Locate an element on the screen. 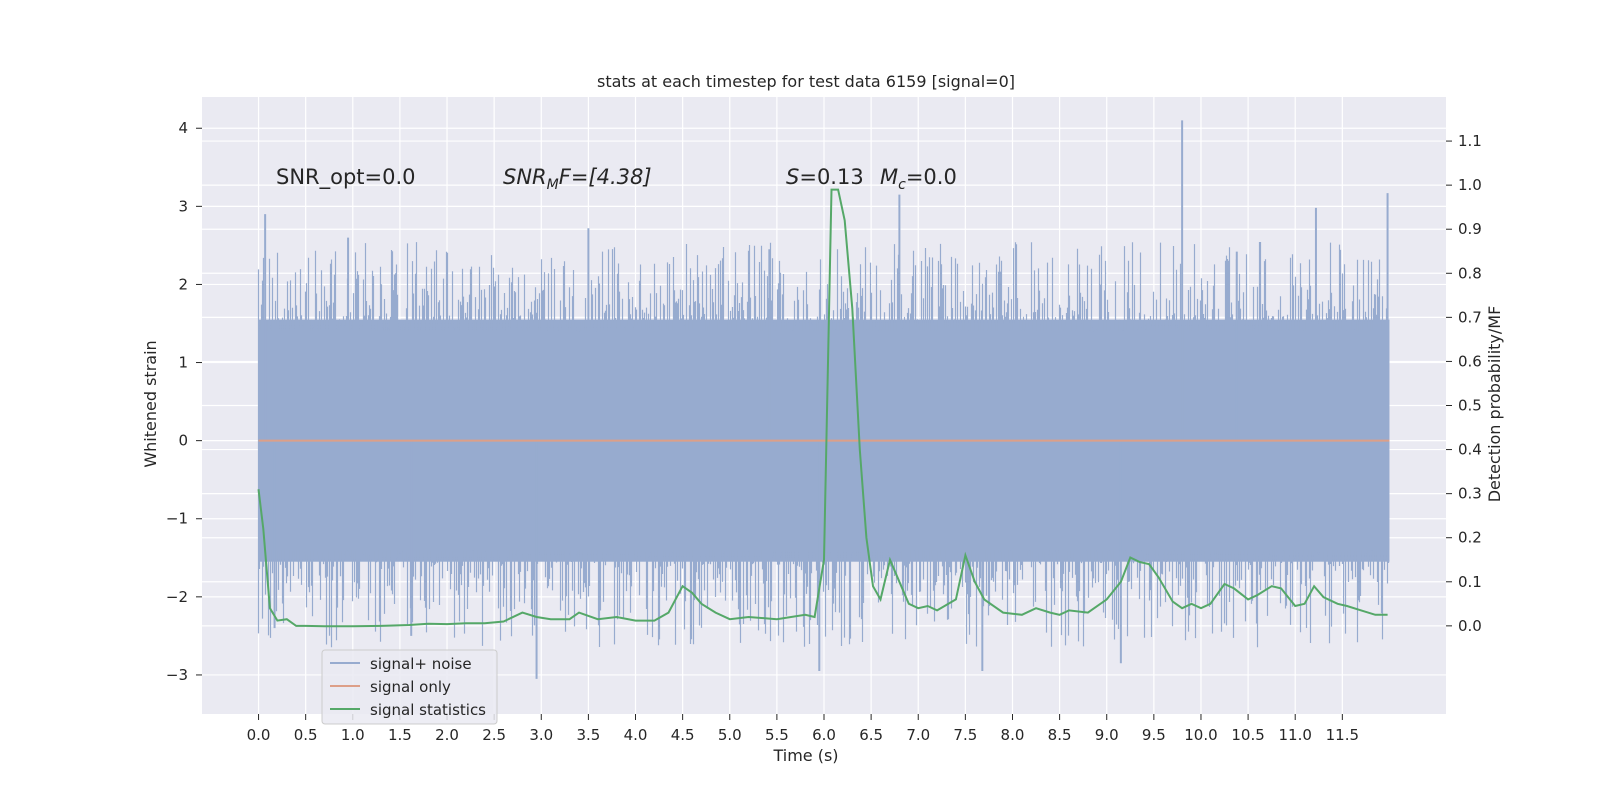 The width and height of the screenshot is (1600, 800). x-tick-label-22: 11.0 is located at coordinates (1295, 735).